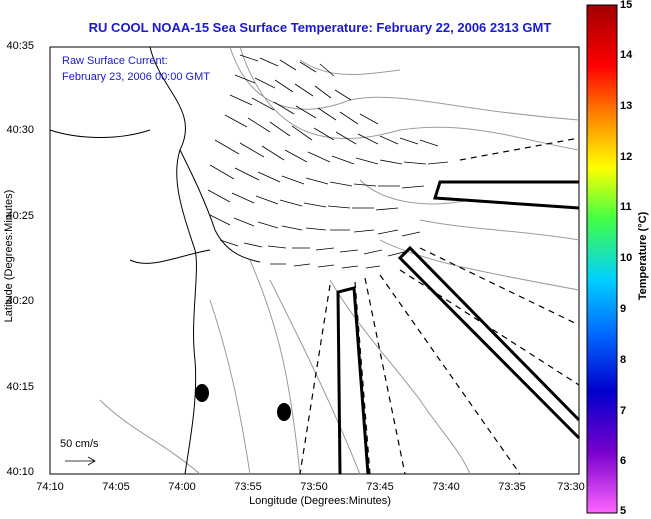 This screenshot has width=651, height=519. What do you see at coordinates (626, 258) in the screenshot?
I see `colorbar-tick: 10` at bounding box center [626, 258].